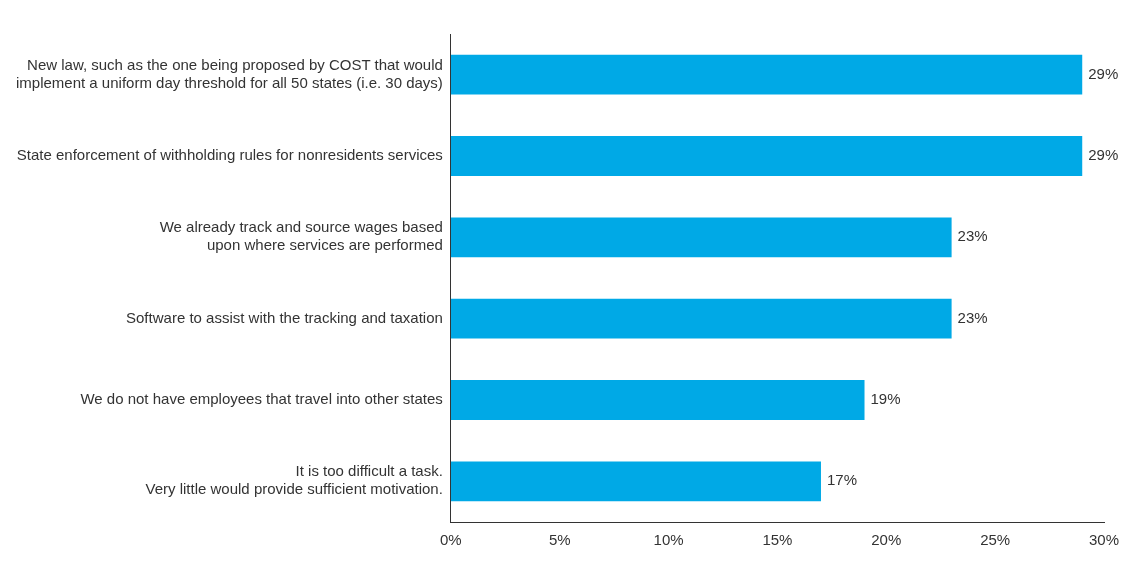 The image size is (1142, 568). I want to click on x-tick-label: 15%, so click(777, 540).